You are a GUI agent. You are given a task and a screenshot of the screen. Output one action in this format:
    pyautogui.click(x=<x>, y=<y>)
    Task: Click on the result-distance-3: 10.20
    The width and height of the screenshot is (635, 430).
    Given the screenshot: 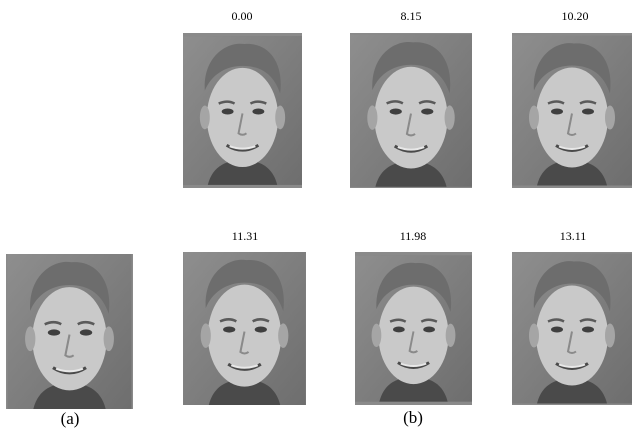 What is the action you would take?
    pyautogui.click(x=575, y=16)
    